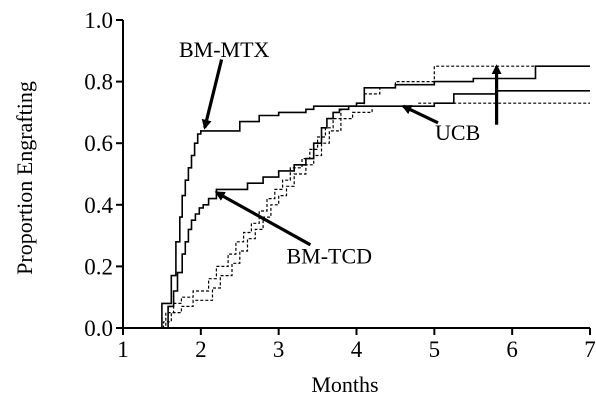 The width and height of the screenshot is (596, 398). What do you see at coordinates (98, 82) in the screenshot?
I see `y-tick-label: 0.8` at bounding box center [98, 82].